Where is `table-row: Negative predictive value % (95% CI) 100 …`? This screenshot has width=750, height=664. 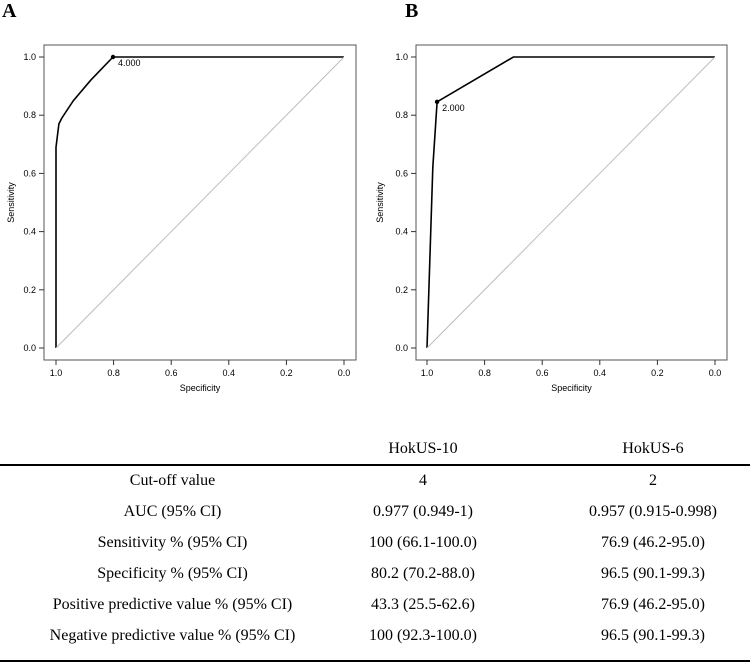 table-row: Negative predictive value % (95% CI) 100 … is located at coordinates (375, 643).